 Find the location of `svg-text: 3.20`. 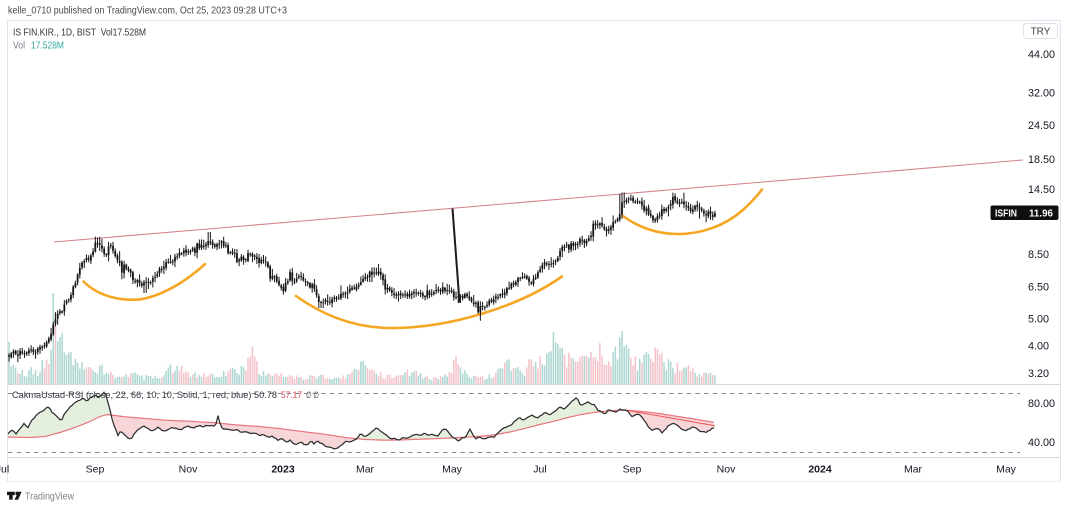

svg-text: 3.20 is located at coordinates (1038, 374).